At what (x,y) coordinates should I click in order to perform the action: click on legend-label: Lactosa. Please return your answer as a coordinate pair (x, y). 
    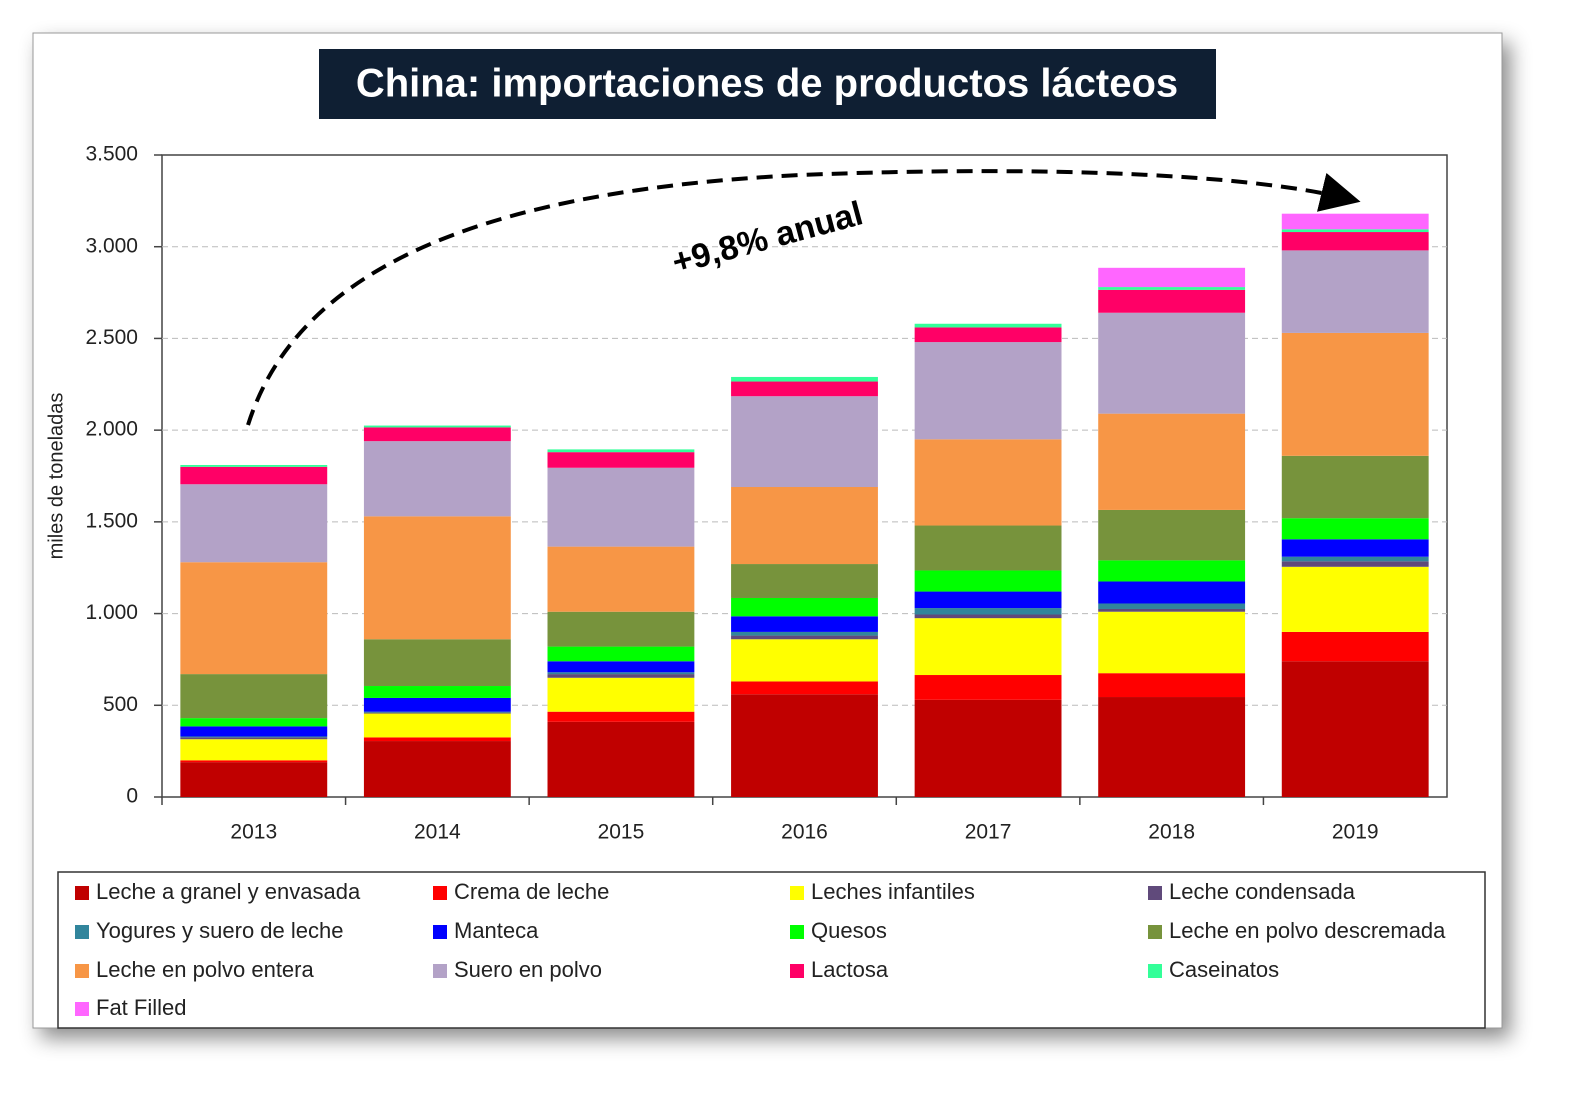
    Looking at the image, I should click on (850, 969).